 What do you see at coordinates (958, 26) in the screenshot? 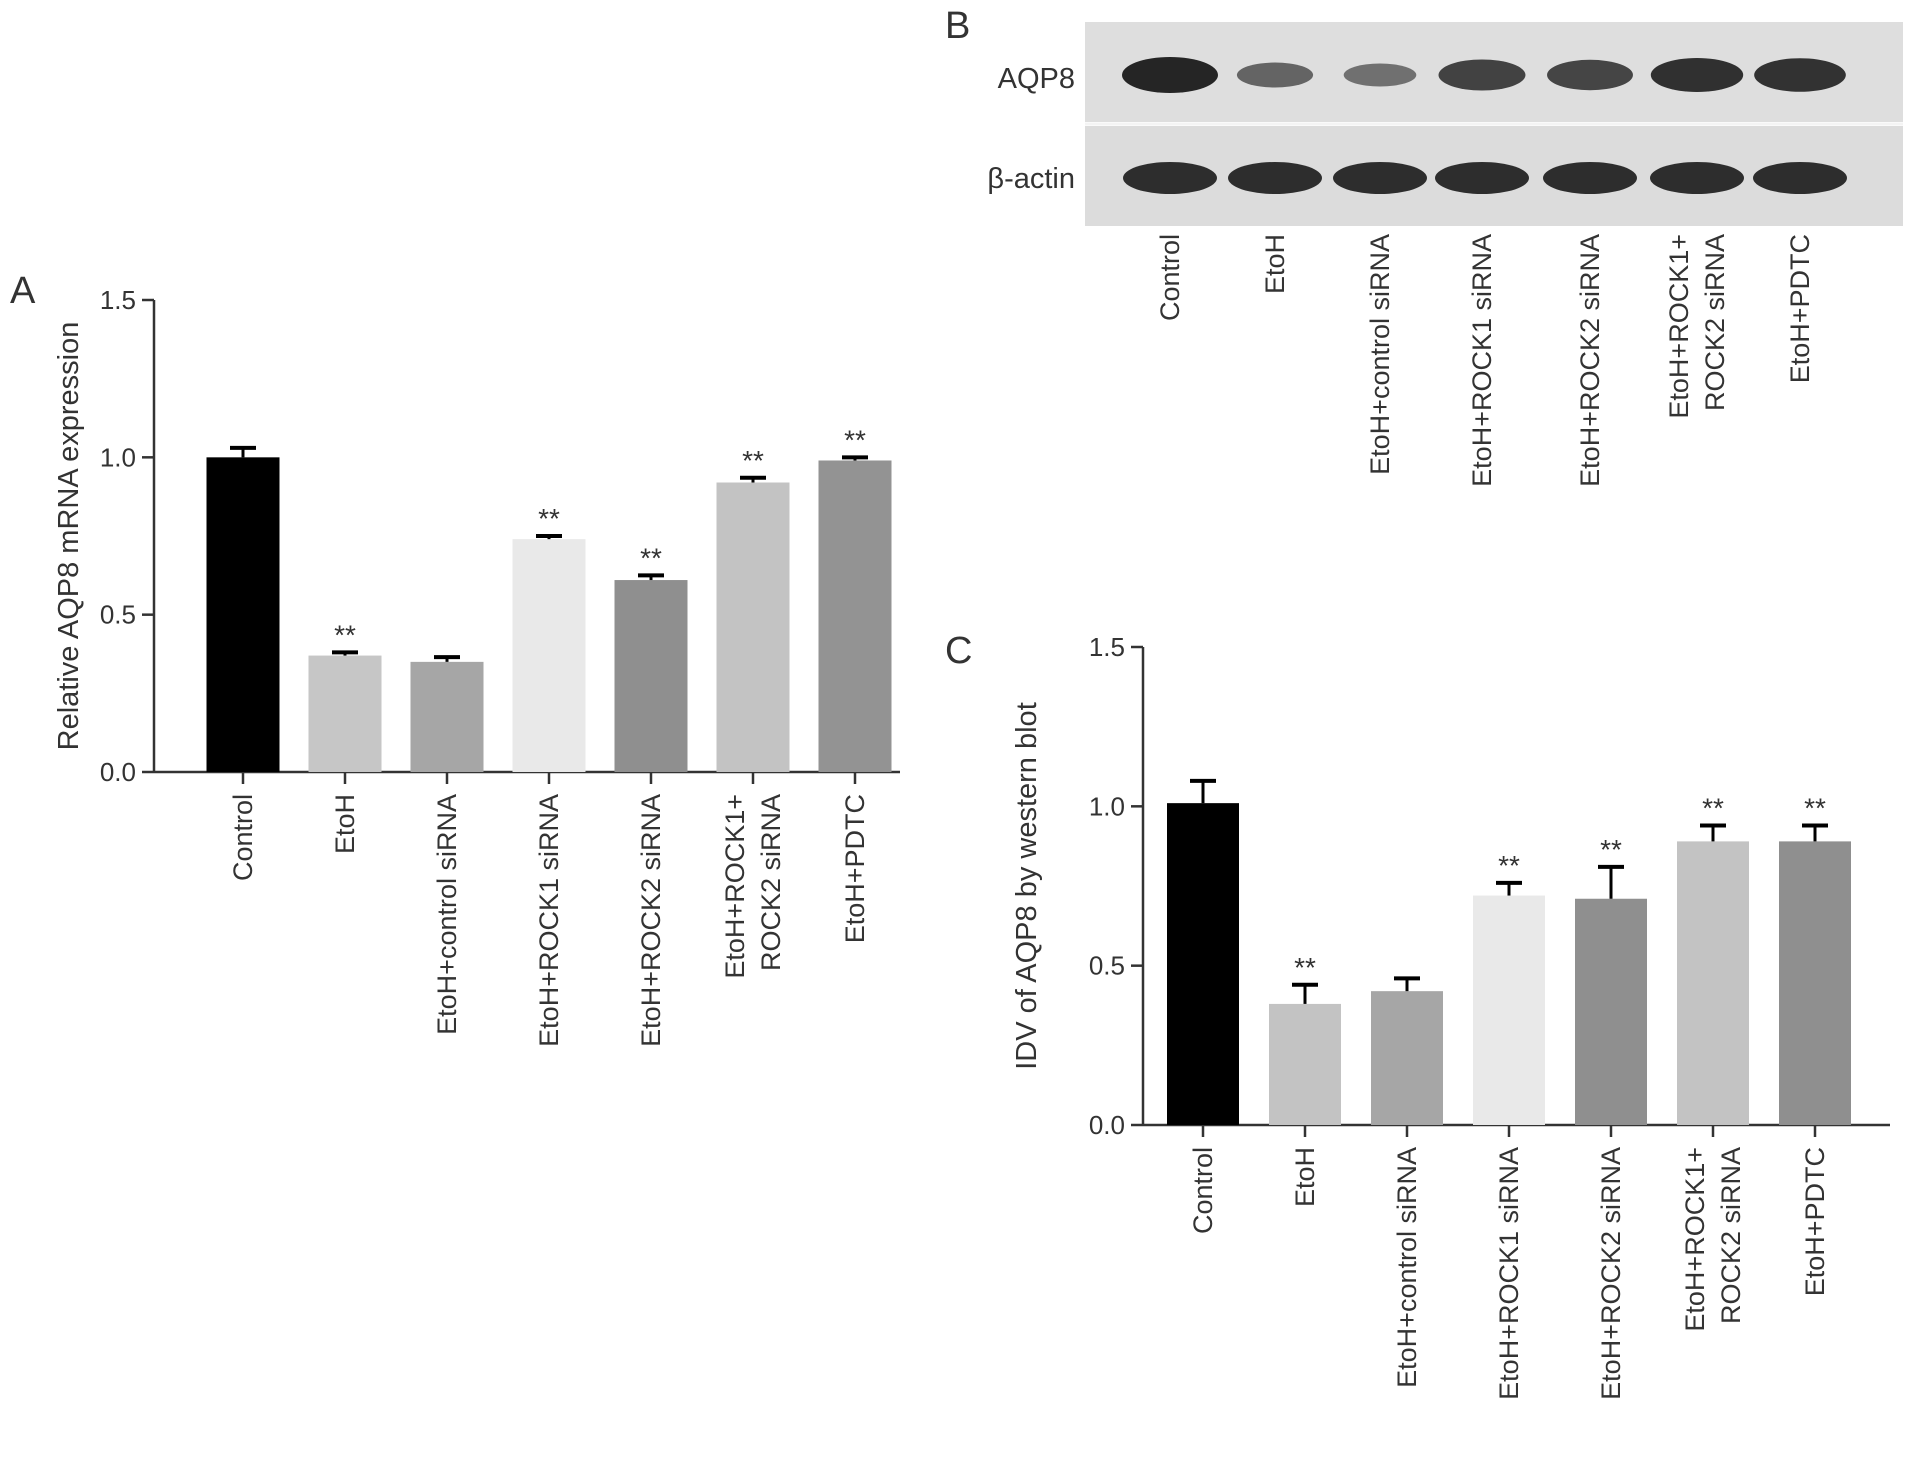
I see `panel-label-b: B` at bounding box center [958, 26].